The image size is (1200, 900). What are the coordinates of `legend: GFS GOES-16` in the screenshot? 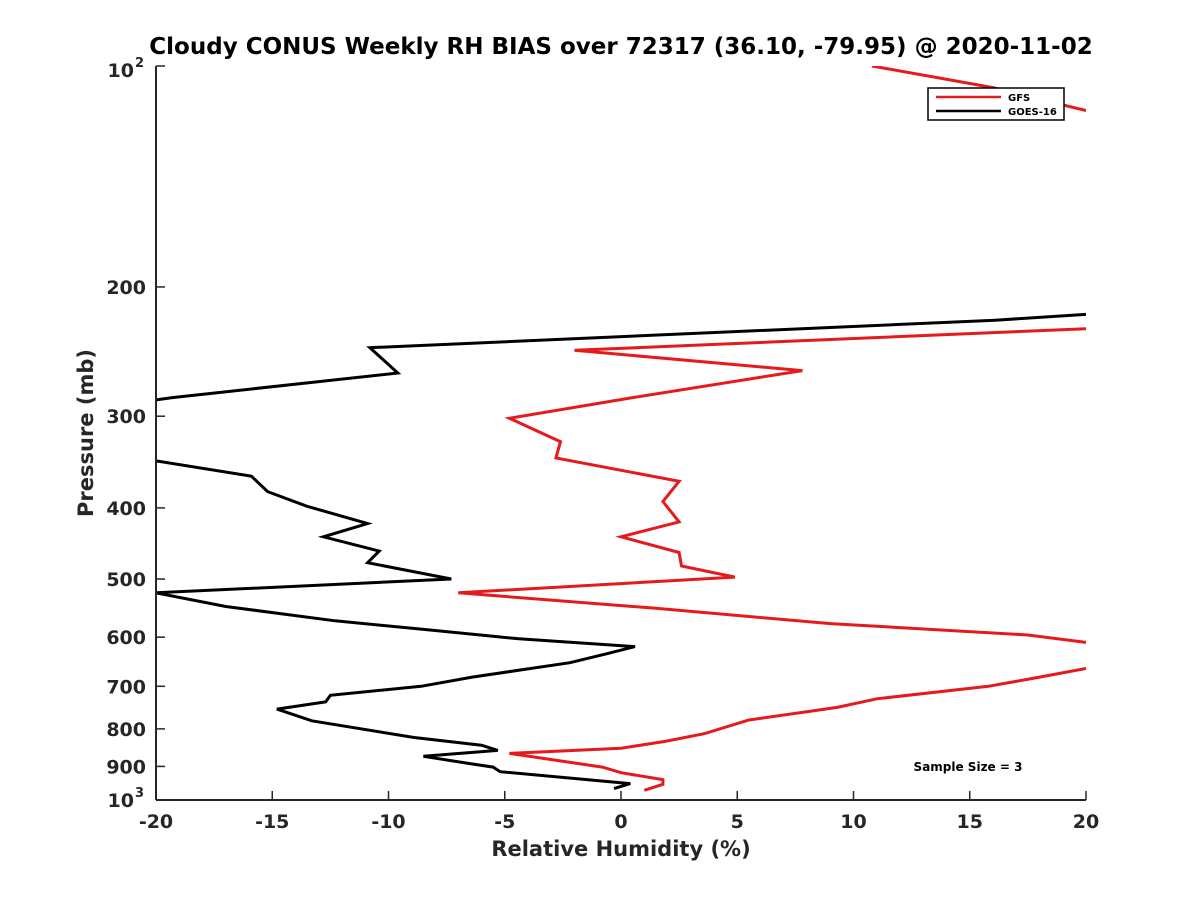 It's located at (996, 104).